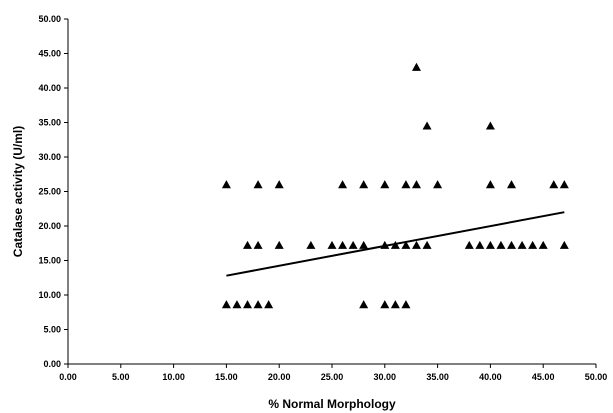  What do you see at coordinates (279, 377) in the screenshot?
I see `x-tick-label: 20.00` at bounding box center [279, 377].